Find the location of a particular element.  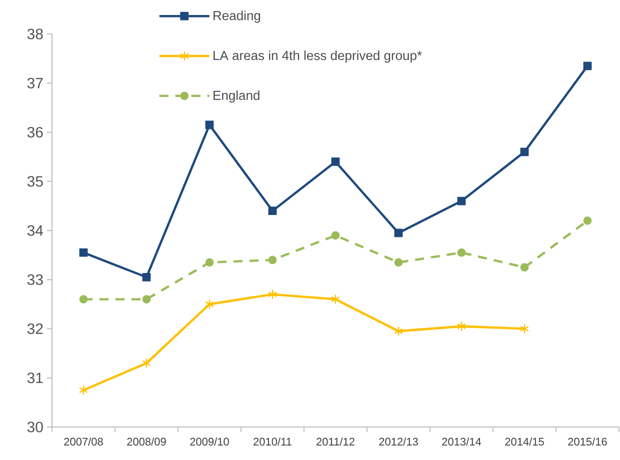

legend-label: LA areas in 4th less deprived group* is located at coordinates (318, 56).